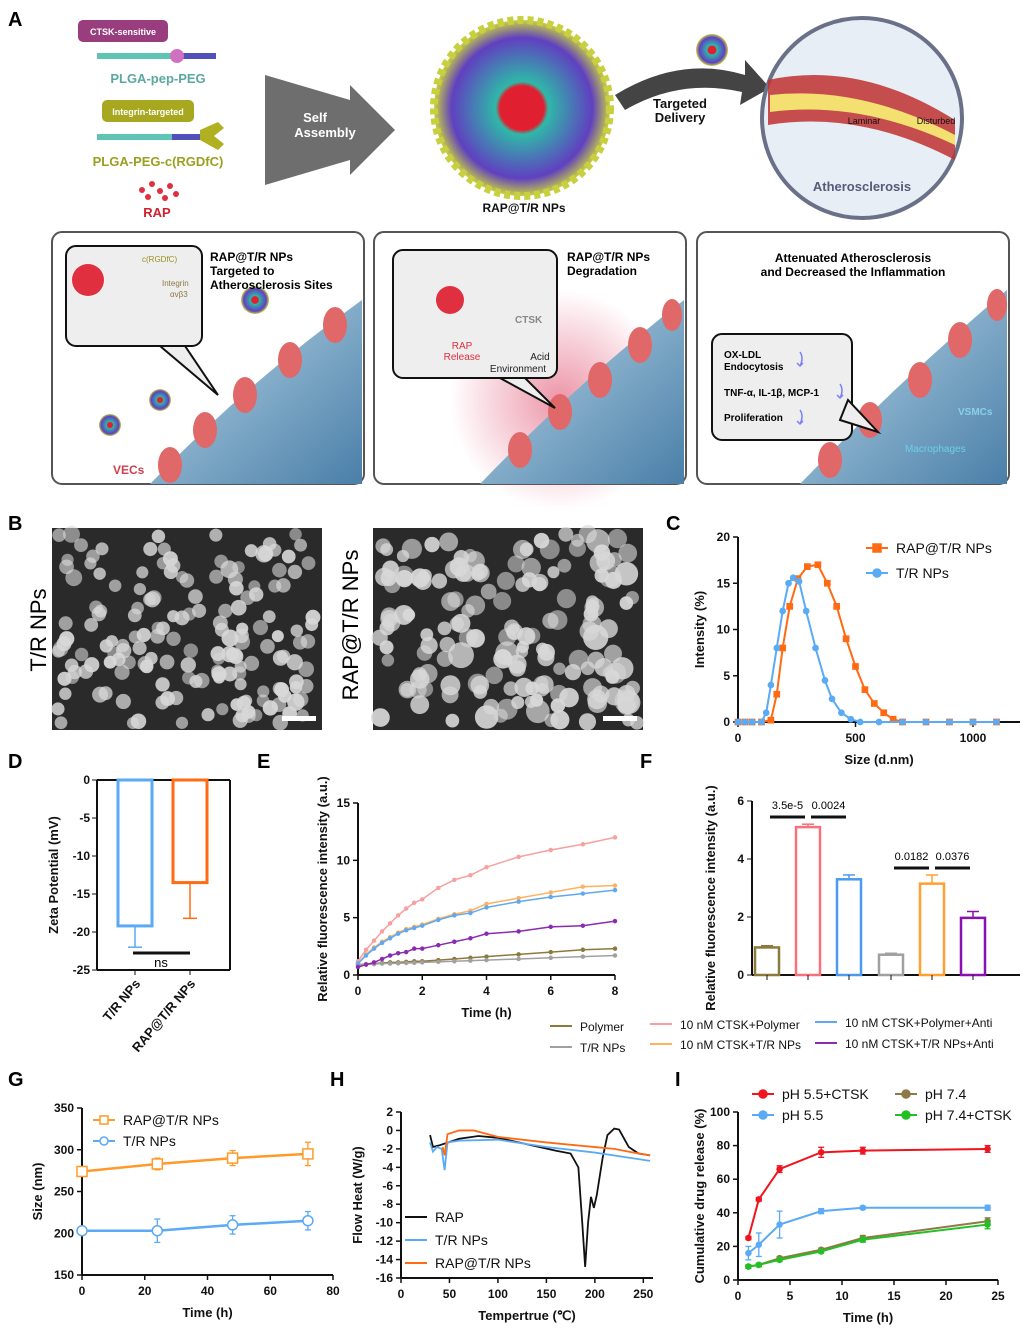  I want to click on rgd-ligand-icon, so click(212, 136).